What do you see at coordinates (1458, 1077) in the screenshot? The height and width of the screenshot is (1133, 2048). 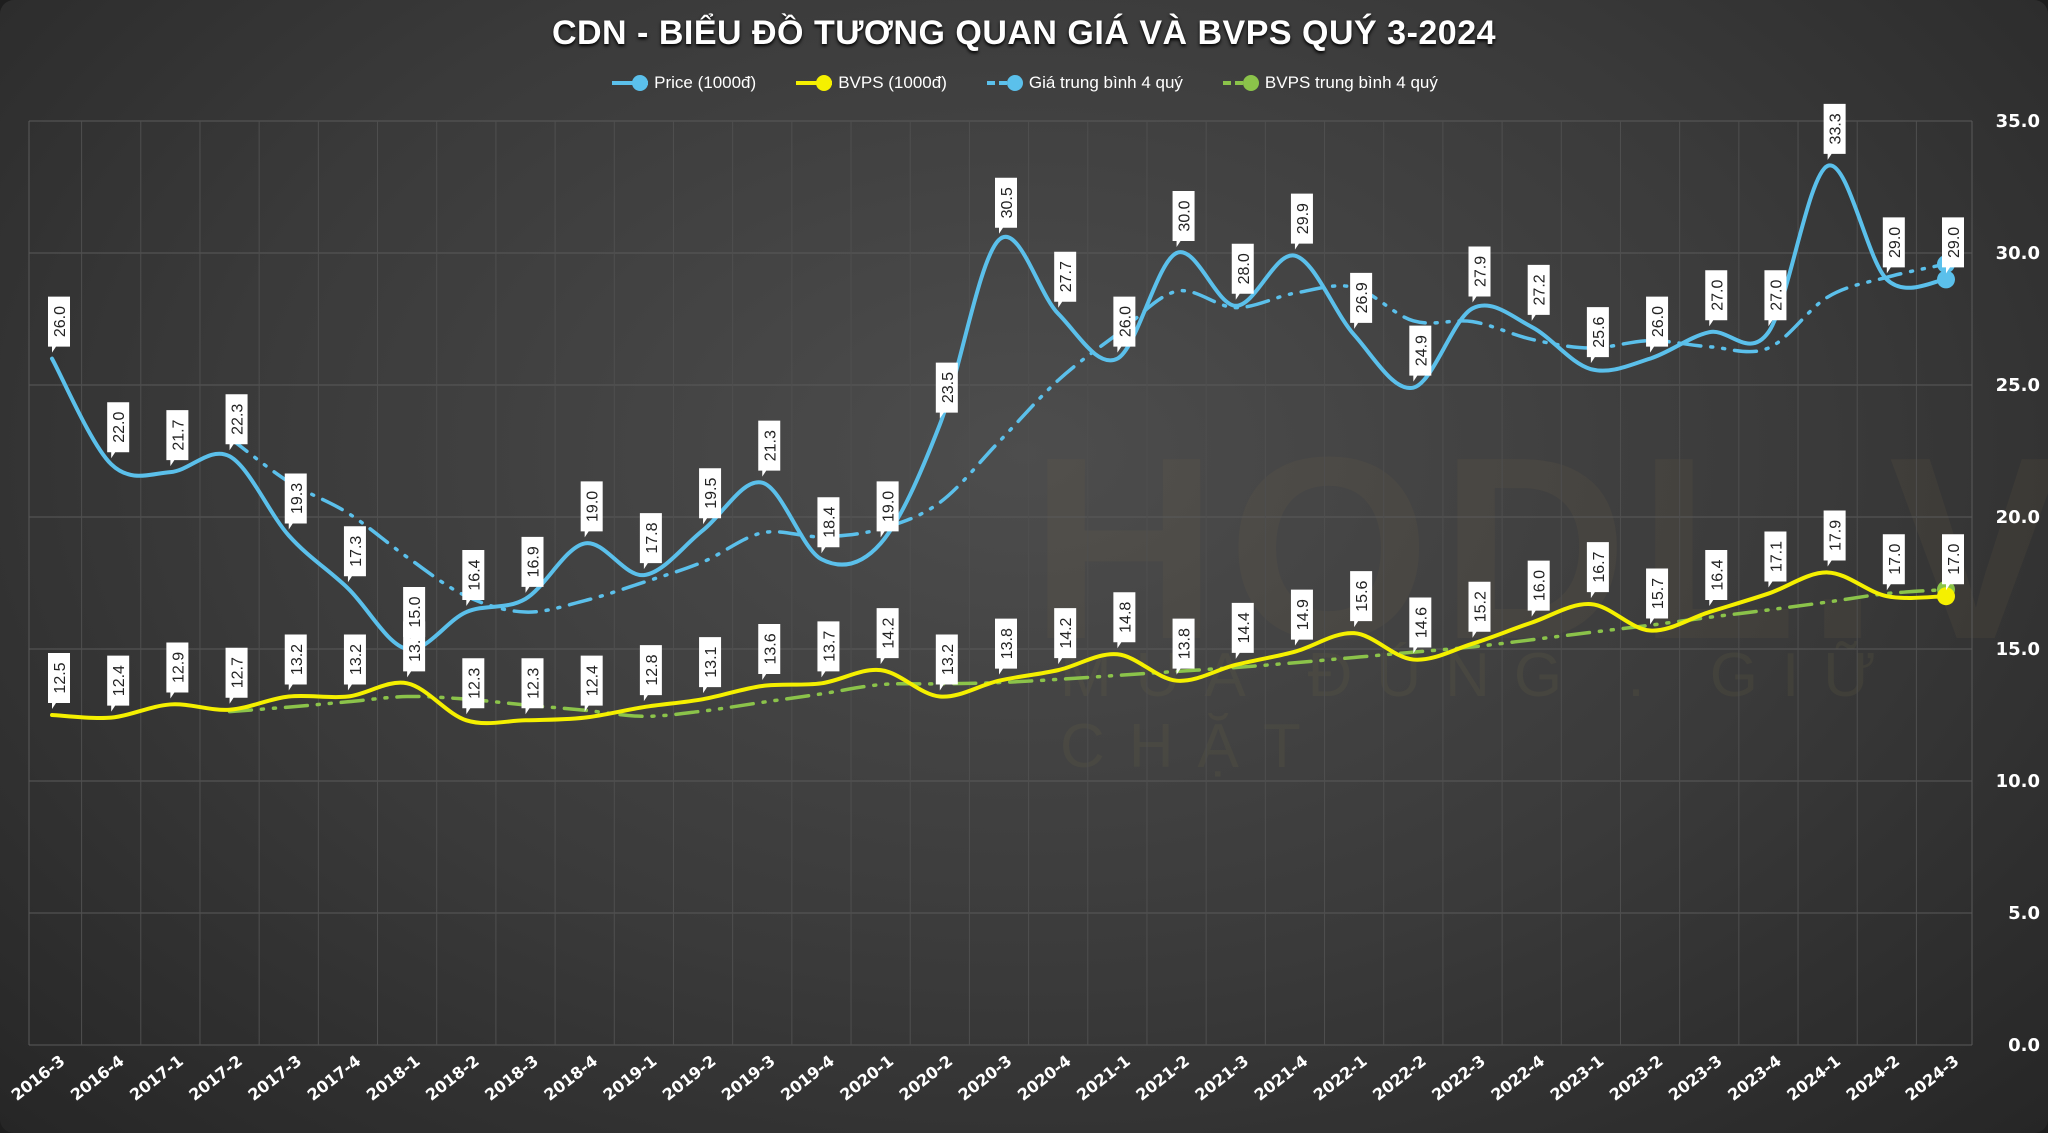 I see `x-tick-label: 2022-3` at bounding box center [1458, 1077].